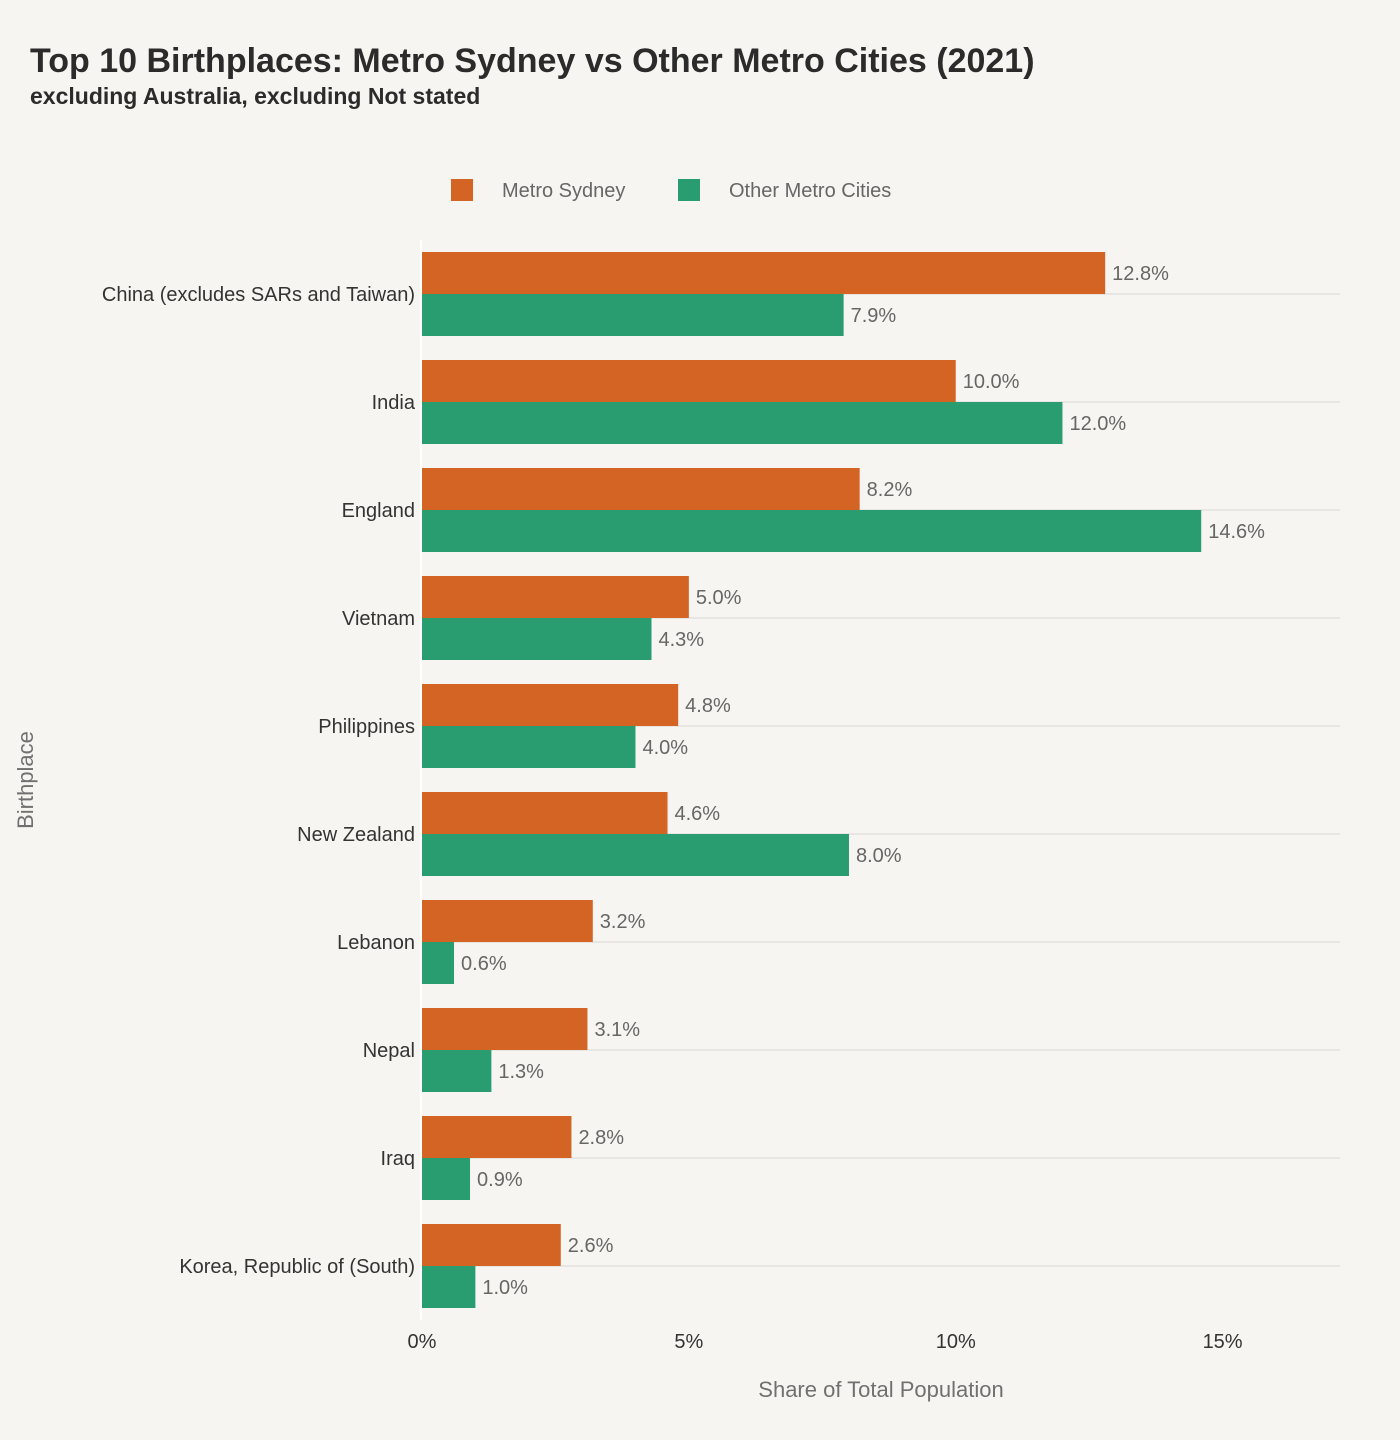 The width and height of the screenshot is (1400, 1440). I want to click on category-label: Nepal, so click(389, 1051).